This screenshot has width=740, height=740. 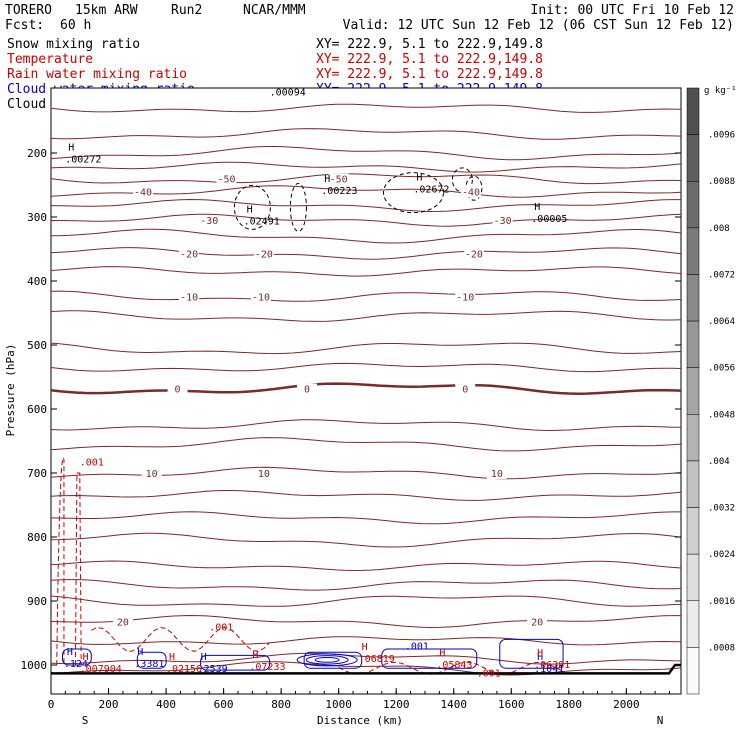 What do you see at coordinates (569, 704) in the screenshot?
I see `x-tick-label: 1800` at bounding box center [569, 704].